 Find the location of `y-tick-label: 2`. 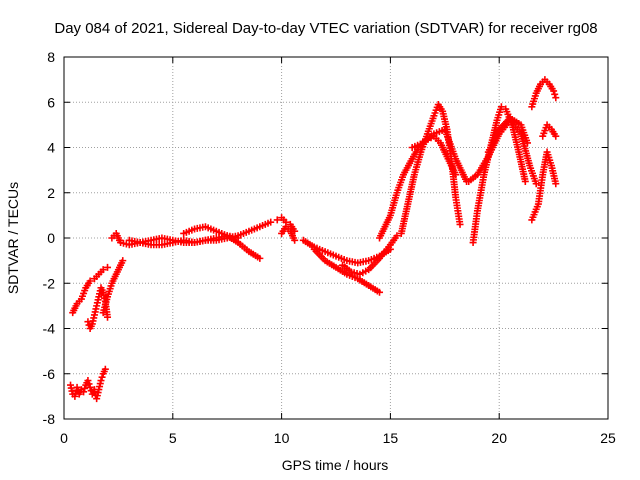

y-tick-label: 2 is located at coordinates (51, 193).